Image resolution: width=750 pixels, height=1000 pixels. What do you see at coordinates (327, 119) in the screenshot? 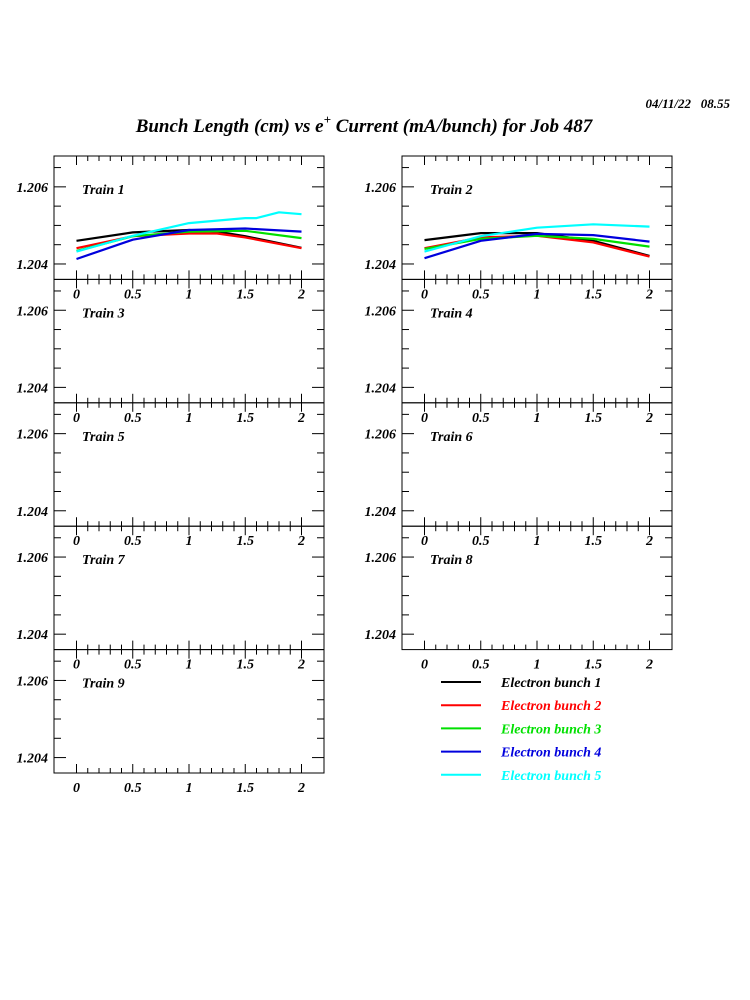
I see `title-sup: +` at bounding box center [327, 119].